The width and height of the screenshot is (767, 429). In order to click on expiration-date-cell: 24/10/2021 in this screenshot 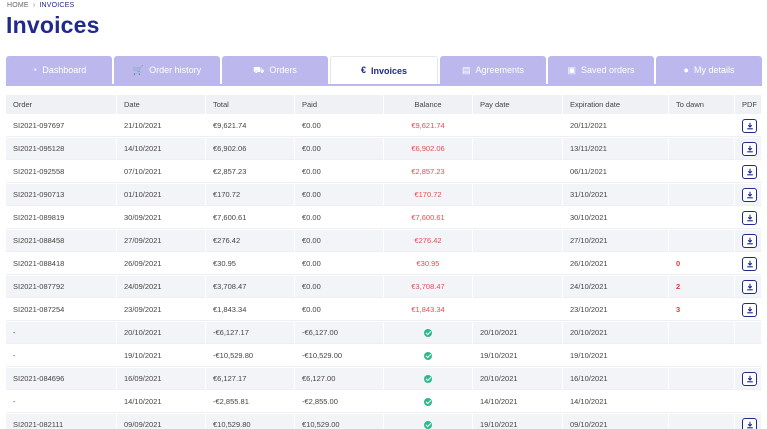, I will do `click(616, 286)`.